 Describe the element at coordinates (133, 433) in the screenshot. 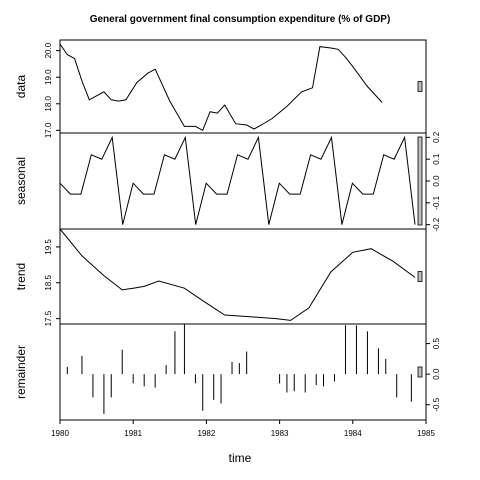

I see `x-tick-label: 1981` at that location.